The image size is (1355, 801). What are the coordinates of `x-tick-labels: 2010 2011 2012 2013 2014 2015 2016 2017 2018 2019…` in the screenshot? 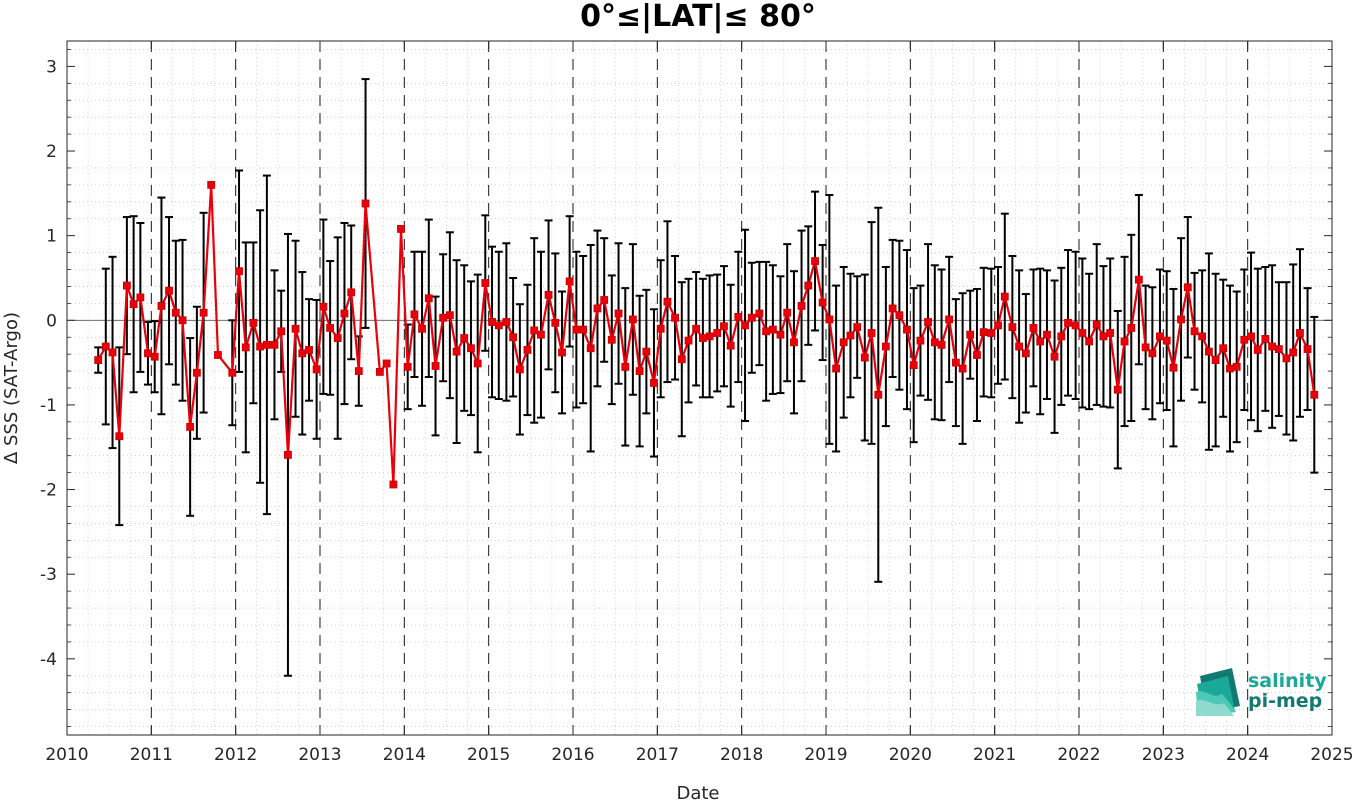 It's located at (699, 755).